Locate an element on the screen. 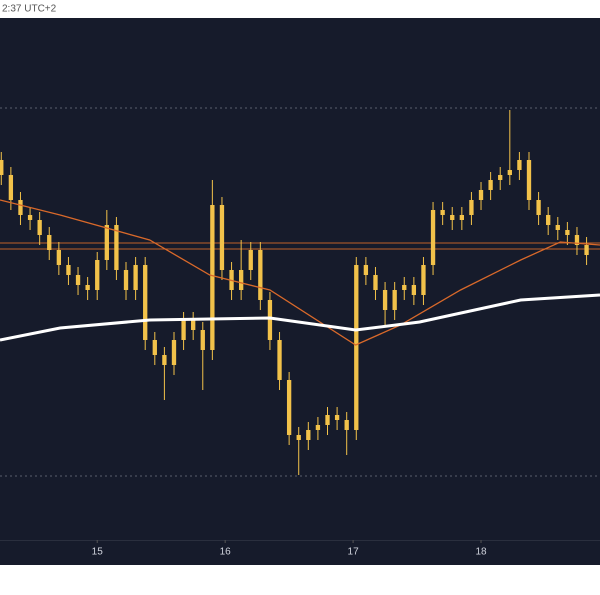 This screenshot has height=595, width=600. x-tick-label: 17 is located at coordinates (354, 552).